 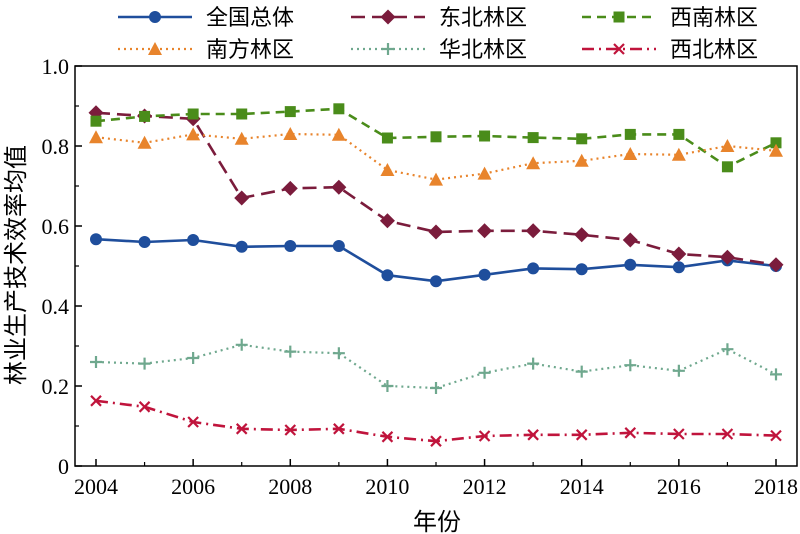 I want to click on legend-item: 东北林区, so click(x=439, y=18).